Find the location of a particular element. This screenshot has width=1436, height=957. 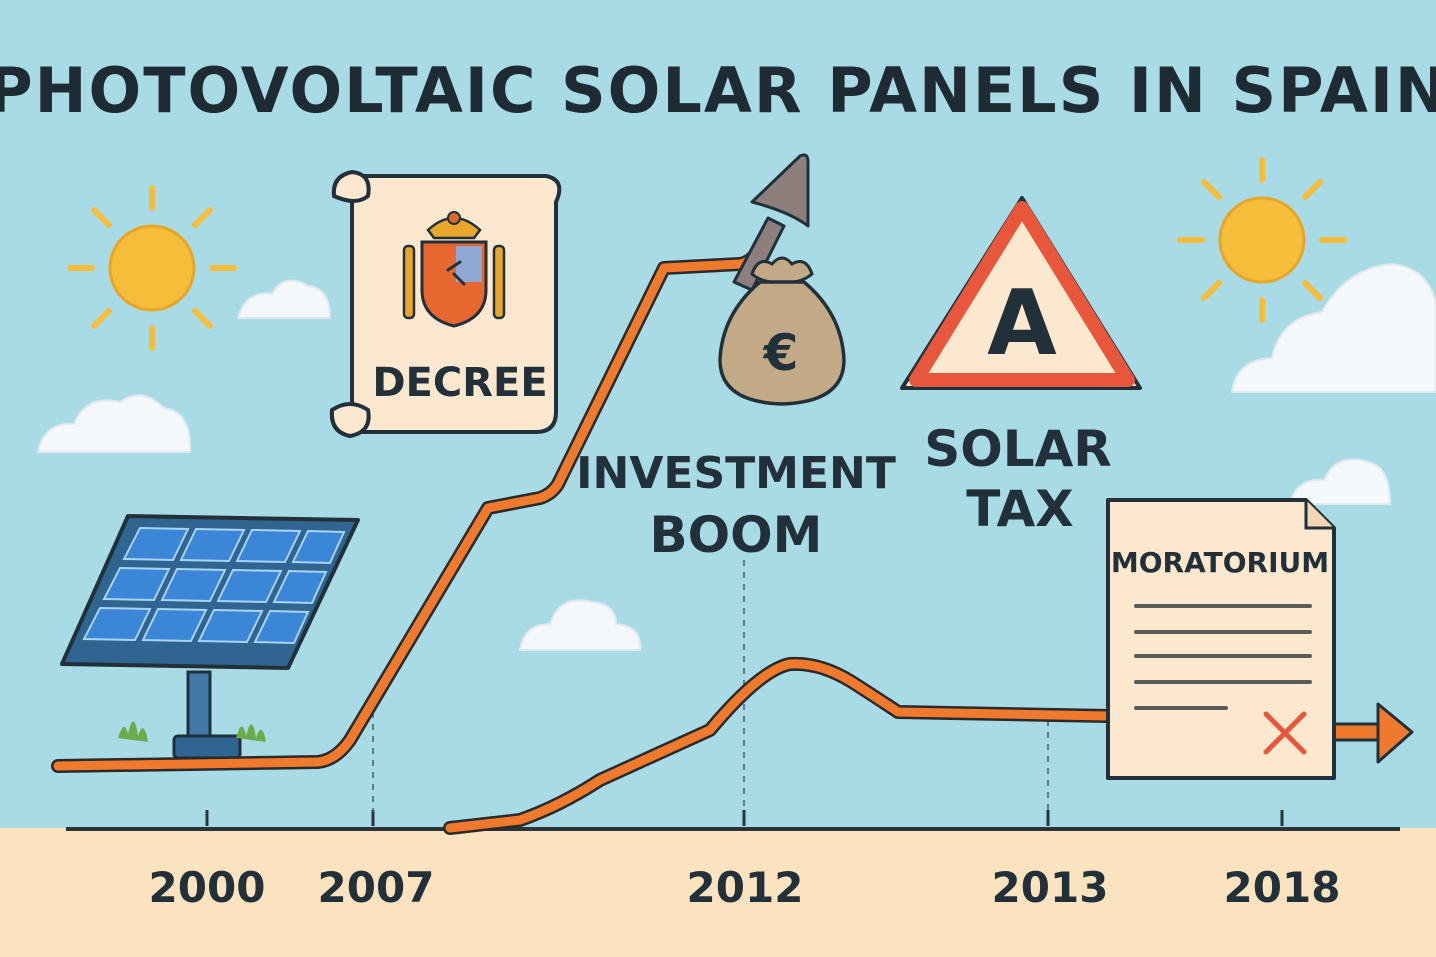

document-icon is located at coordinates (1221, 639).